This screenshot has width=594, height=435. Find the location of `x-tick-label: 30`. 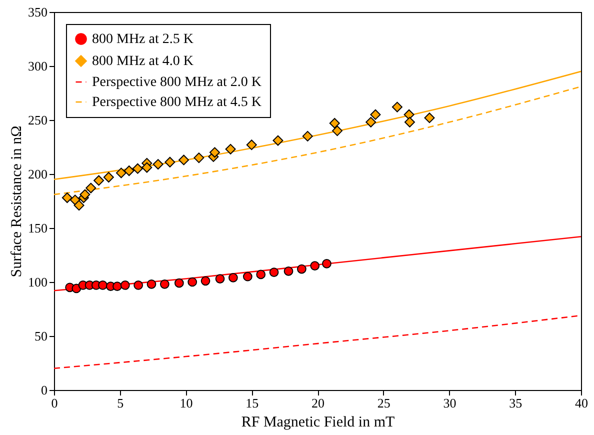

x-tick-label: 30 is located at coordinates (449, 403).